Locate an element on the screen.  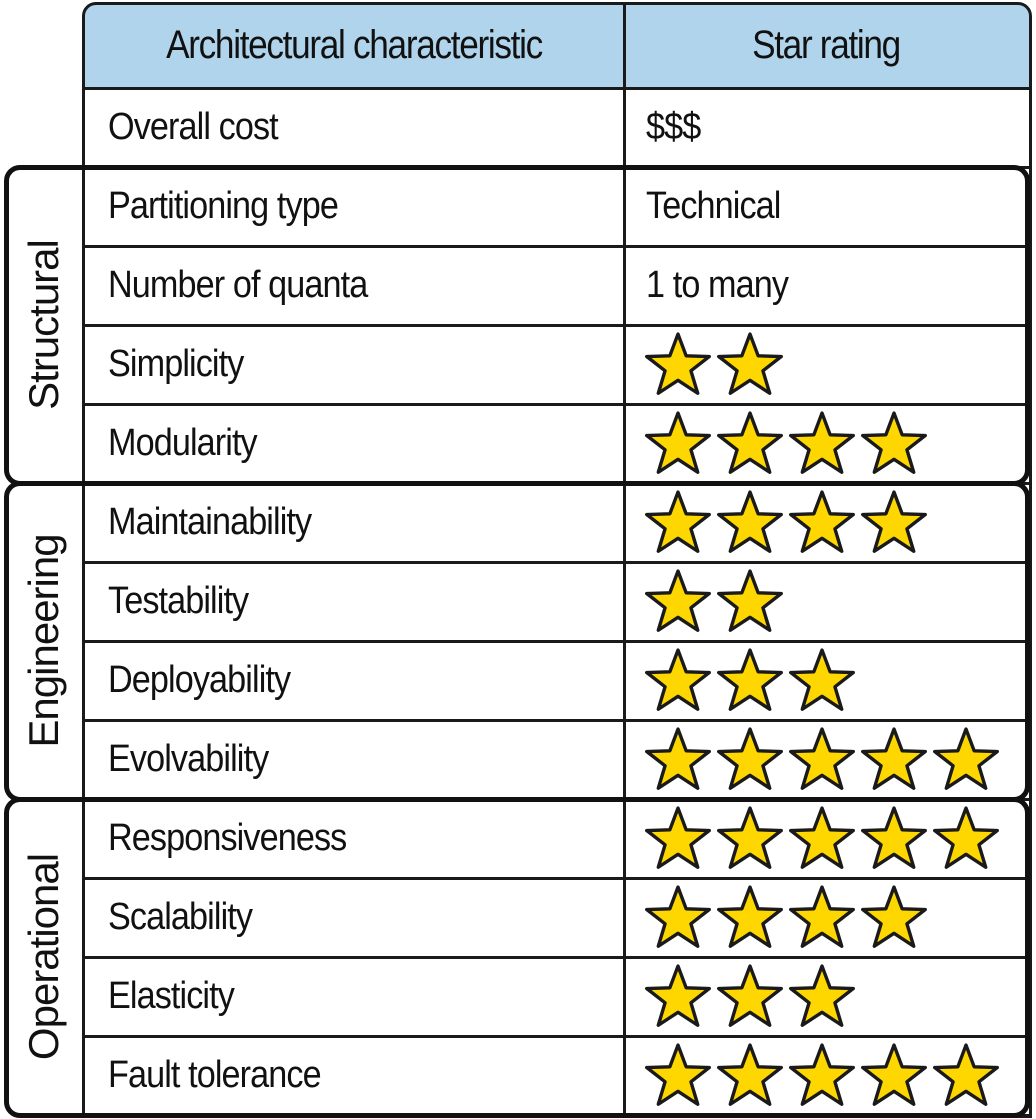
group-label: Operational is located at coordinates (43, 957).